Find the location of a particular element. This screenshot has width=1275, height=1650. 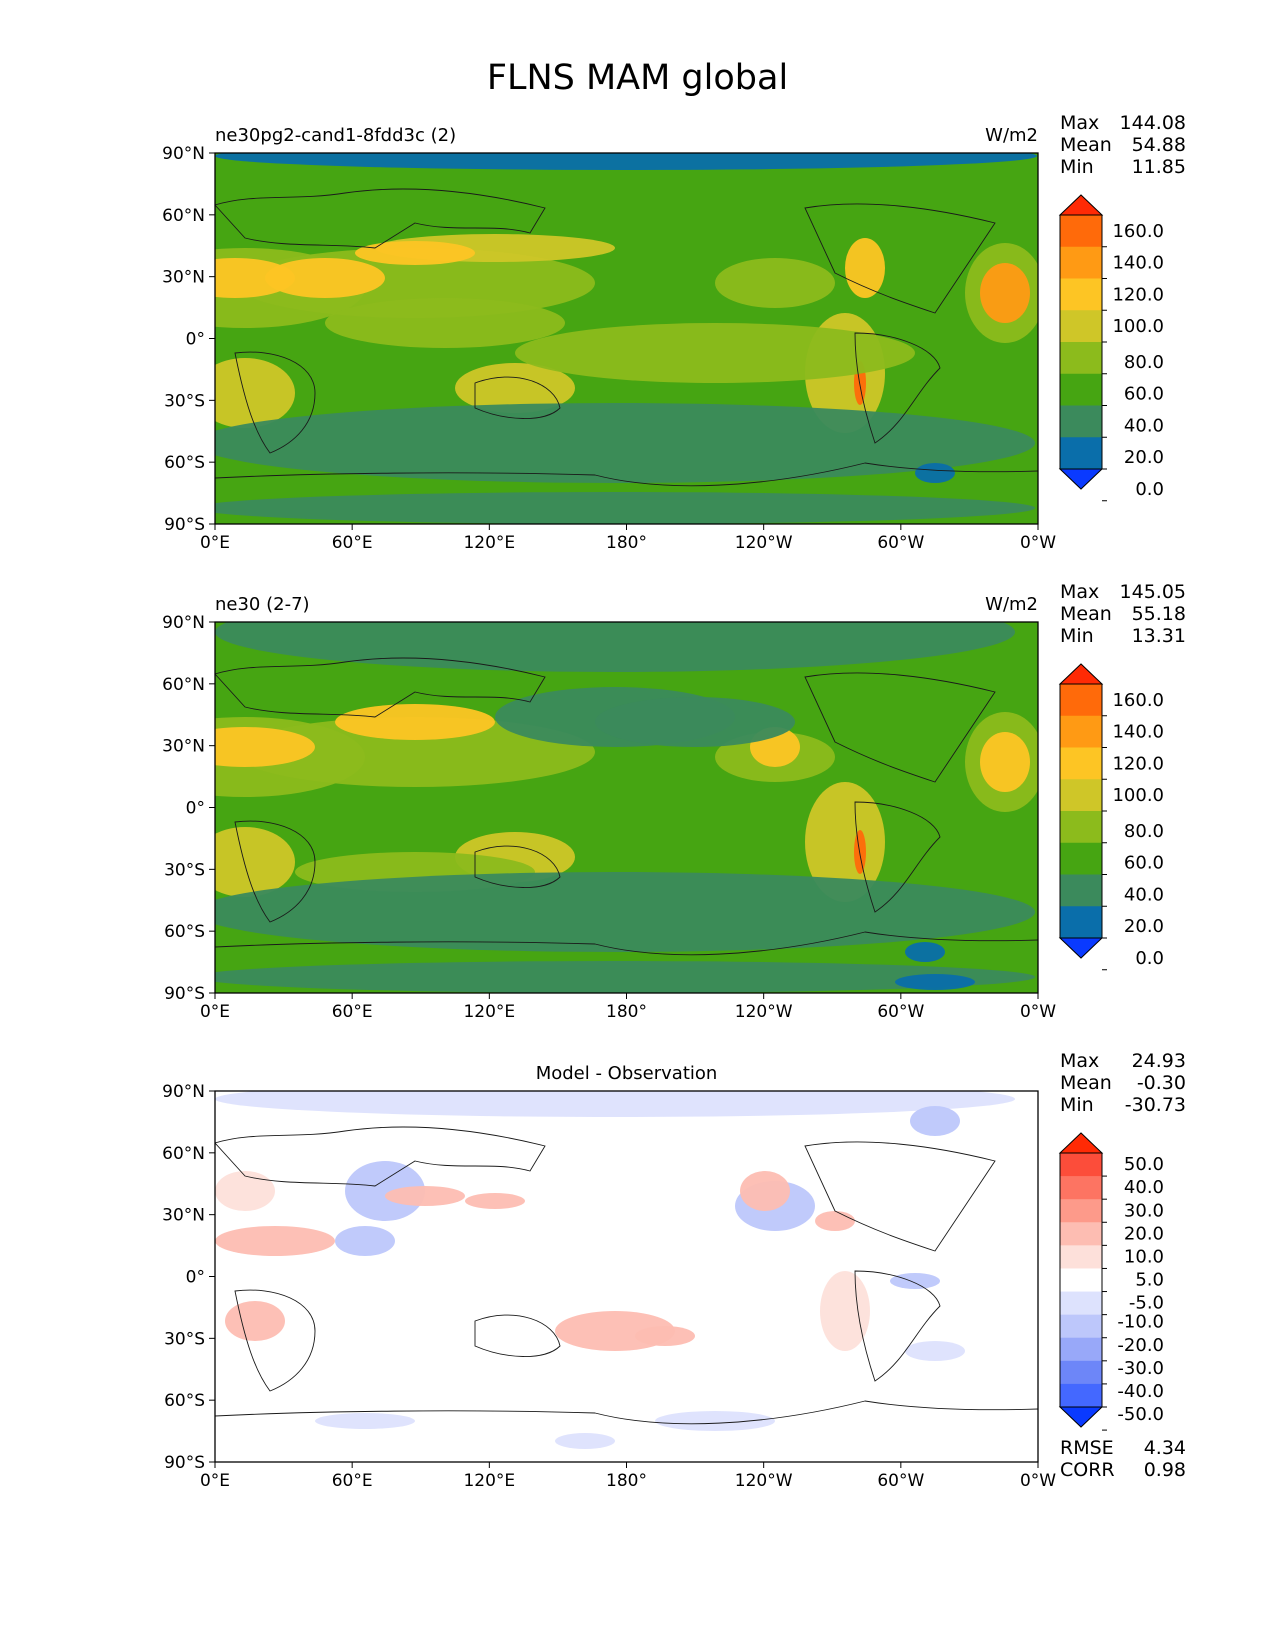

colorbar-tick-label: -10.0 is located at coordinates (1140, 1322).